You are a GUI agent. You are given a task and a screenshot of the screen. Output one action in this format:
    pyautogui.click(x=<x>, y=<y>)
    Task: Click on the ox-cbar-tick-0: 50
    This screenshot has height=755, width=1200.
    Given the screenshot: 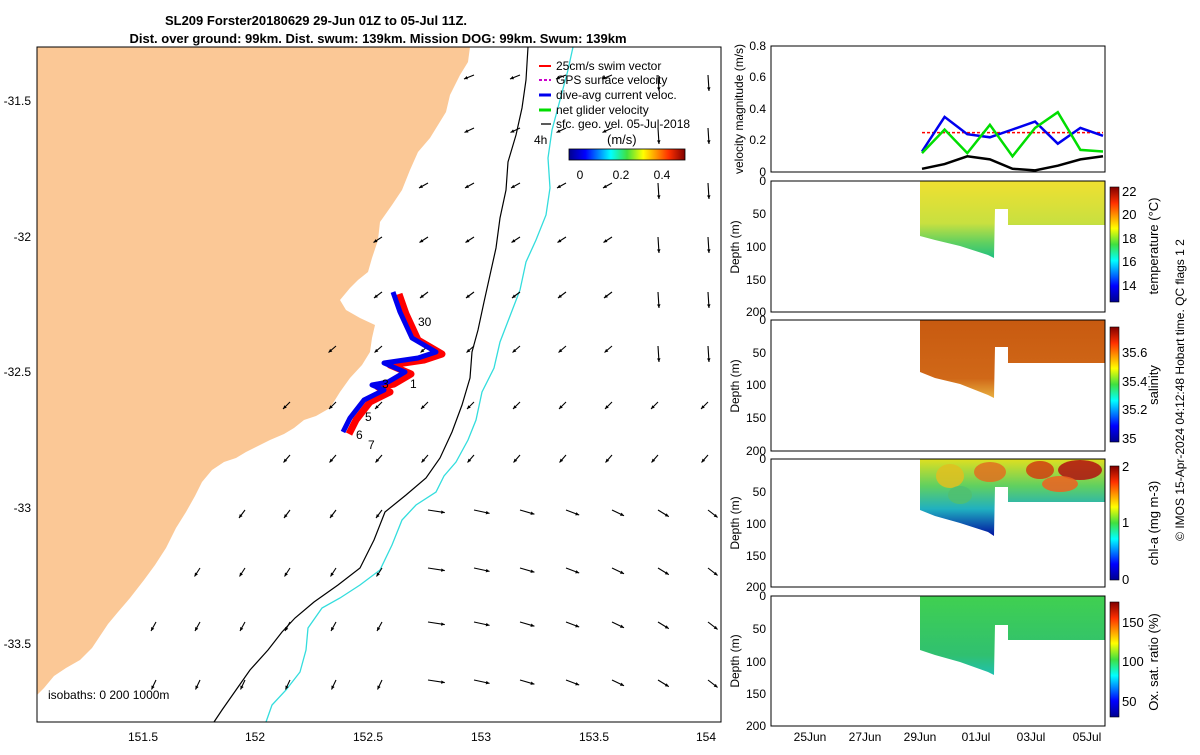 What is the action you would take?
    pyautogui.click(x=1129, y=701)
    